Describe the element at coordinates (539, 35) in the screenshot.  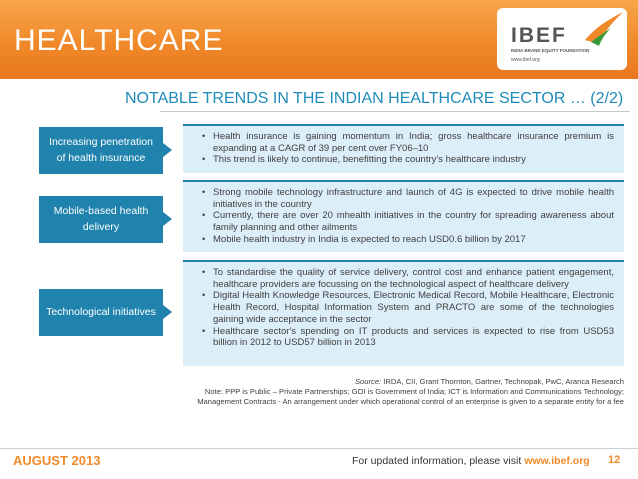
I see `logo-wordmark: IBEF` at that location.